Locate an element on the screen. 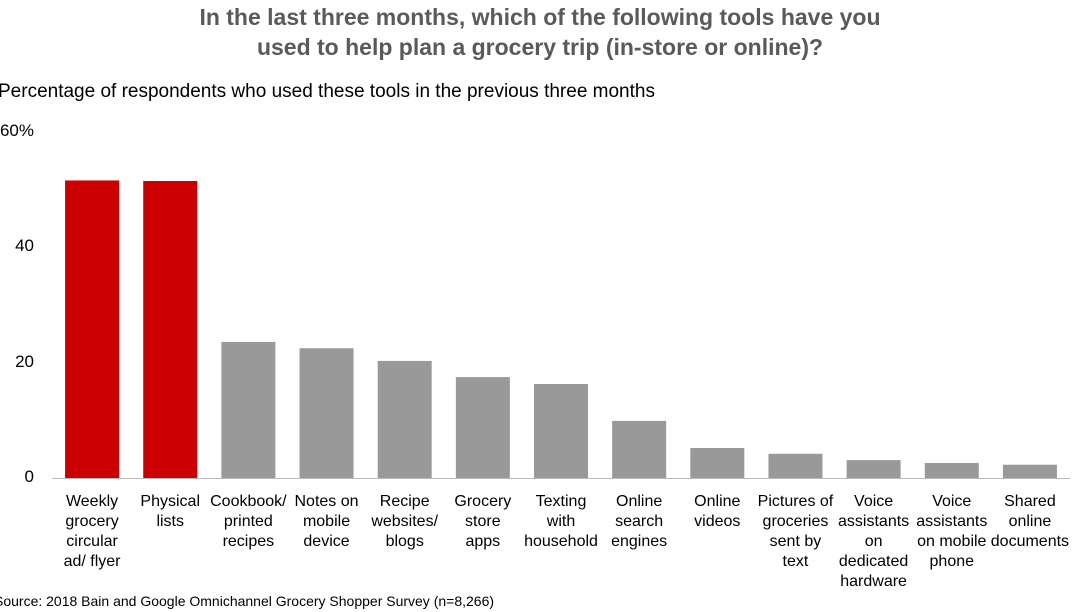 The image size is (1080, 612). x-tick-label: Notes on mobile device is located at coordinates (326, 521).